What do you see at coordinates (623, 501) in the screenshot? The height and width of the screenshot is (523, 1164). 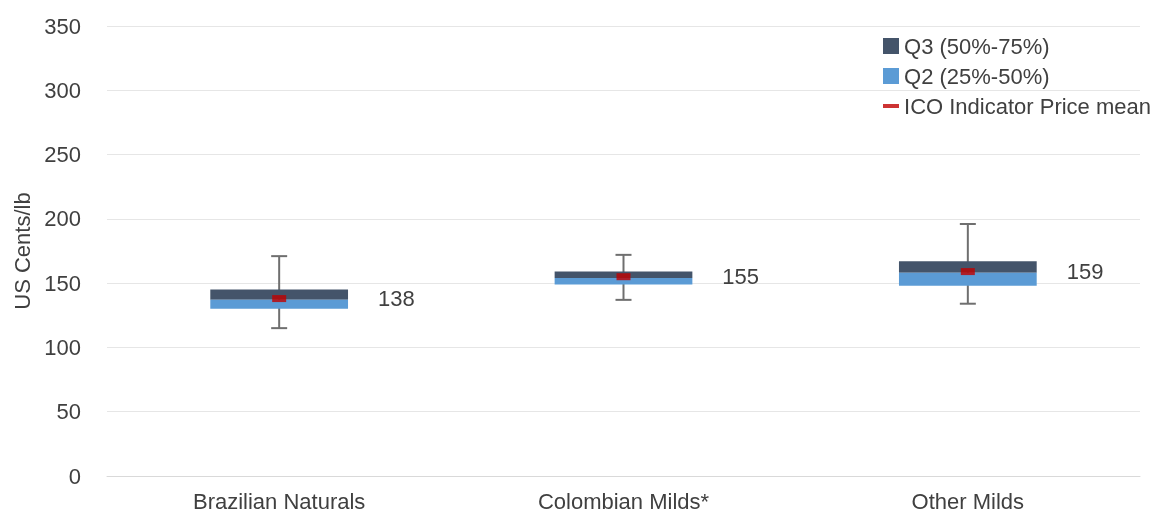 I see `x-tick-label: Colombian Milds*` at bounding box center [623, 501].